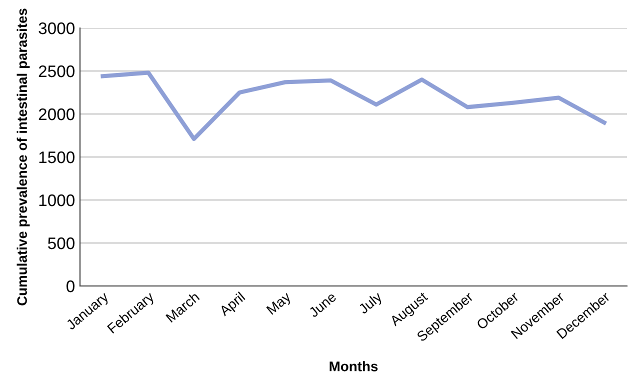  Describe the element at coordinates (56, 114) in the screenshot. I see `y-tick-label: 2000` at that location.